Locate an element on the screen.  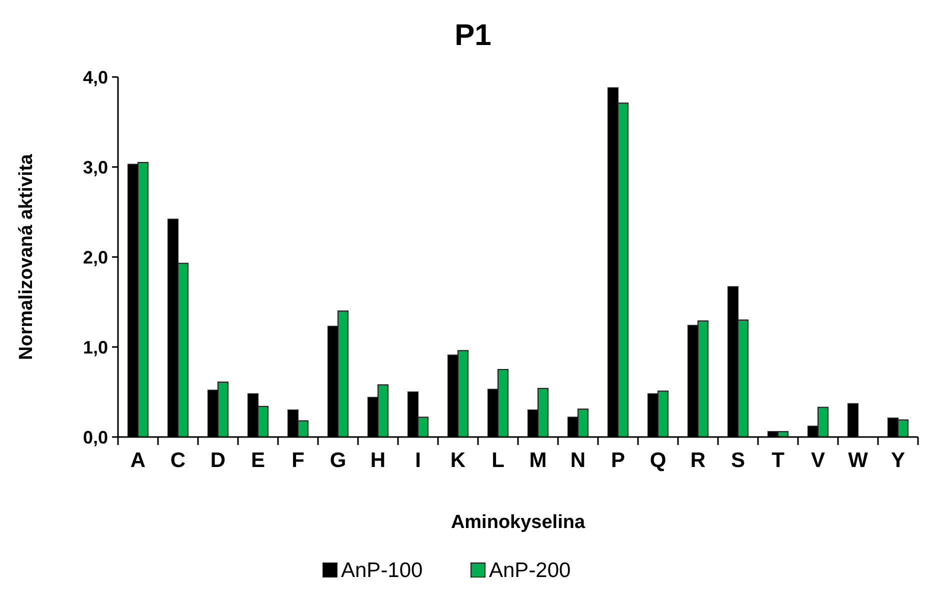
x-tick-label: W is located at coordinates (858, 460).